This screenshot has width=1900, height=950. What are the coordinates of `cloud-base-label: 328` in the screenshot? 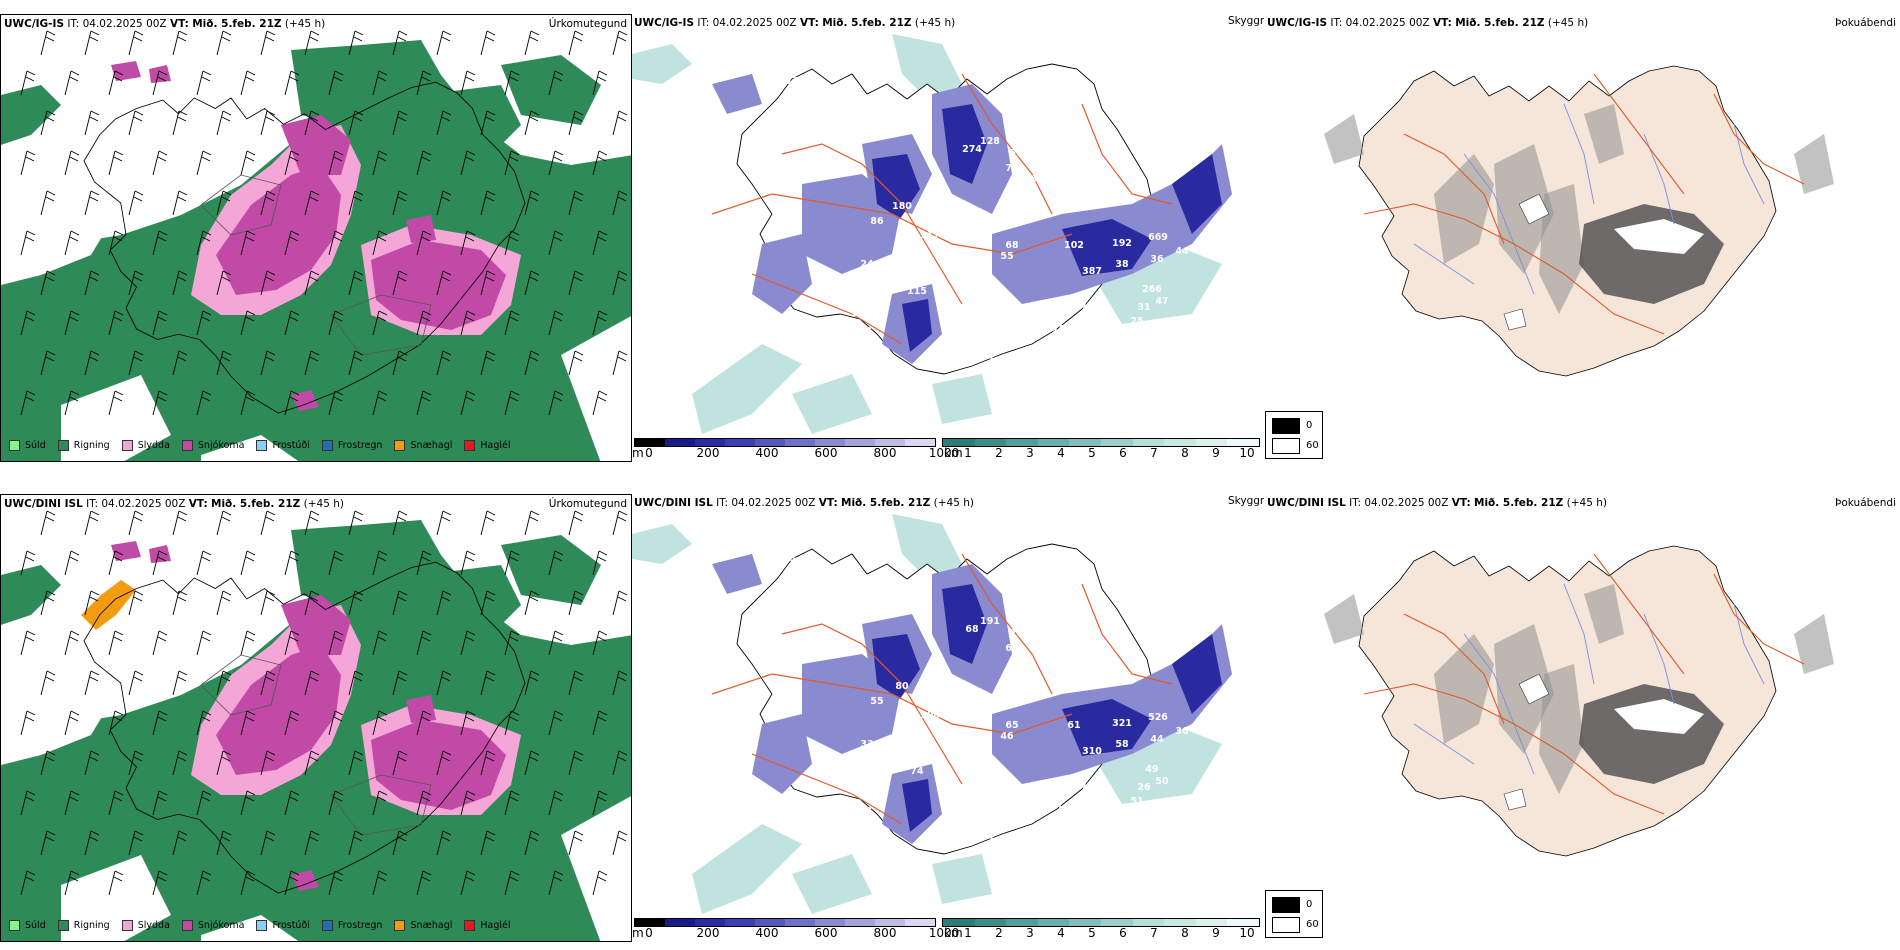 It's located at (952, 206).